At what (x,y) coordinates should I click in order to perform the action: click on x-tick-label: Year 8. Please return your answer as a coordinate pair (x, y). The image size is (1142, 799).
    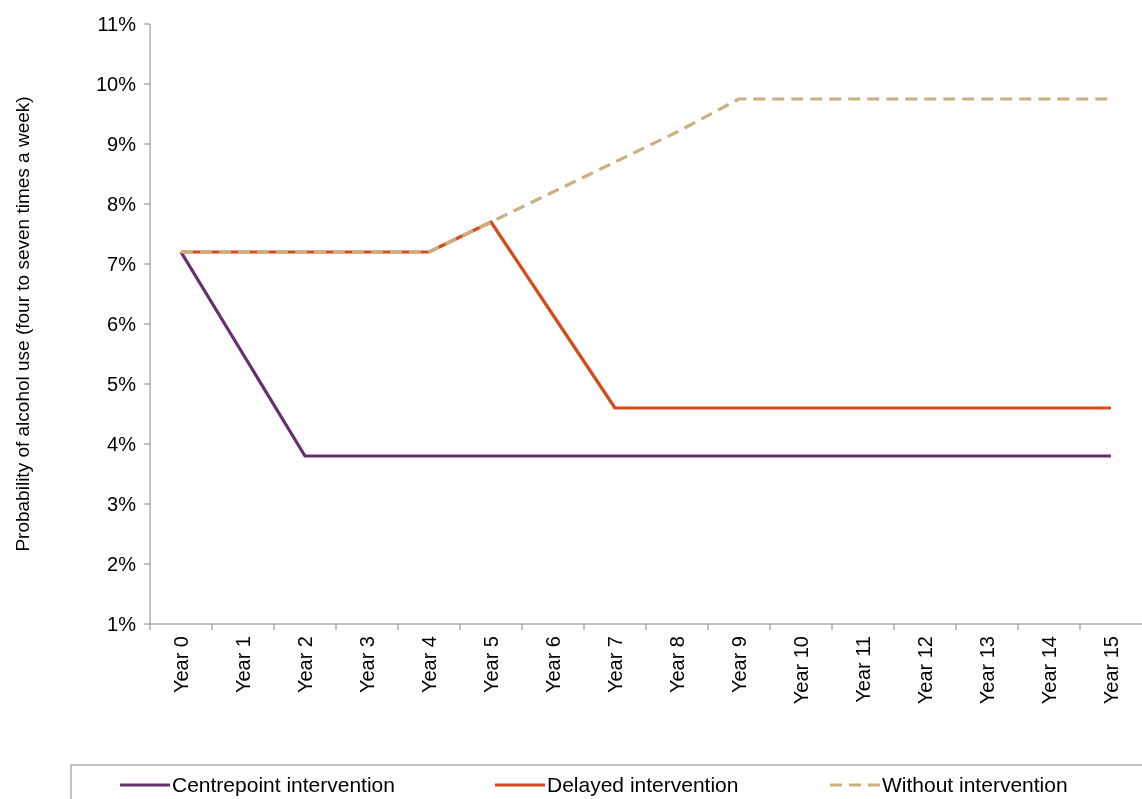
    Looking at the image, I should click on (677, 665).